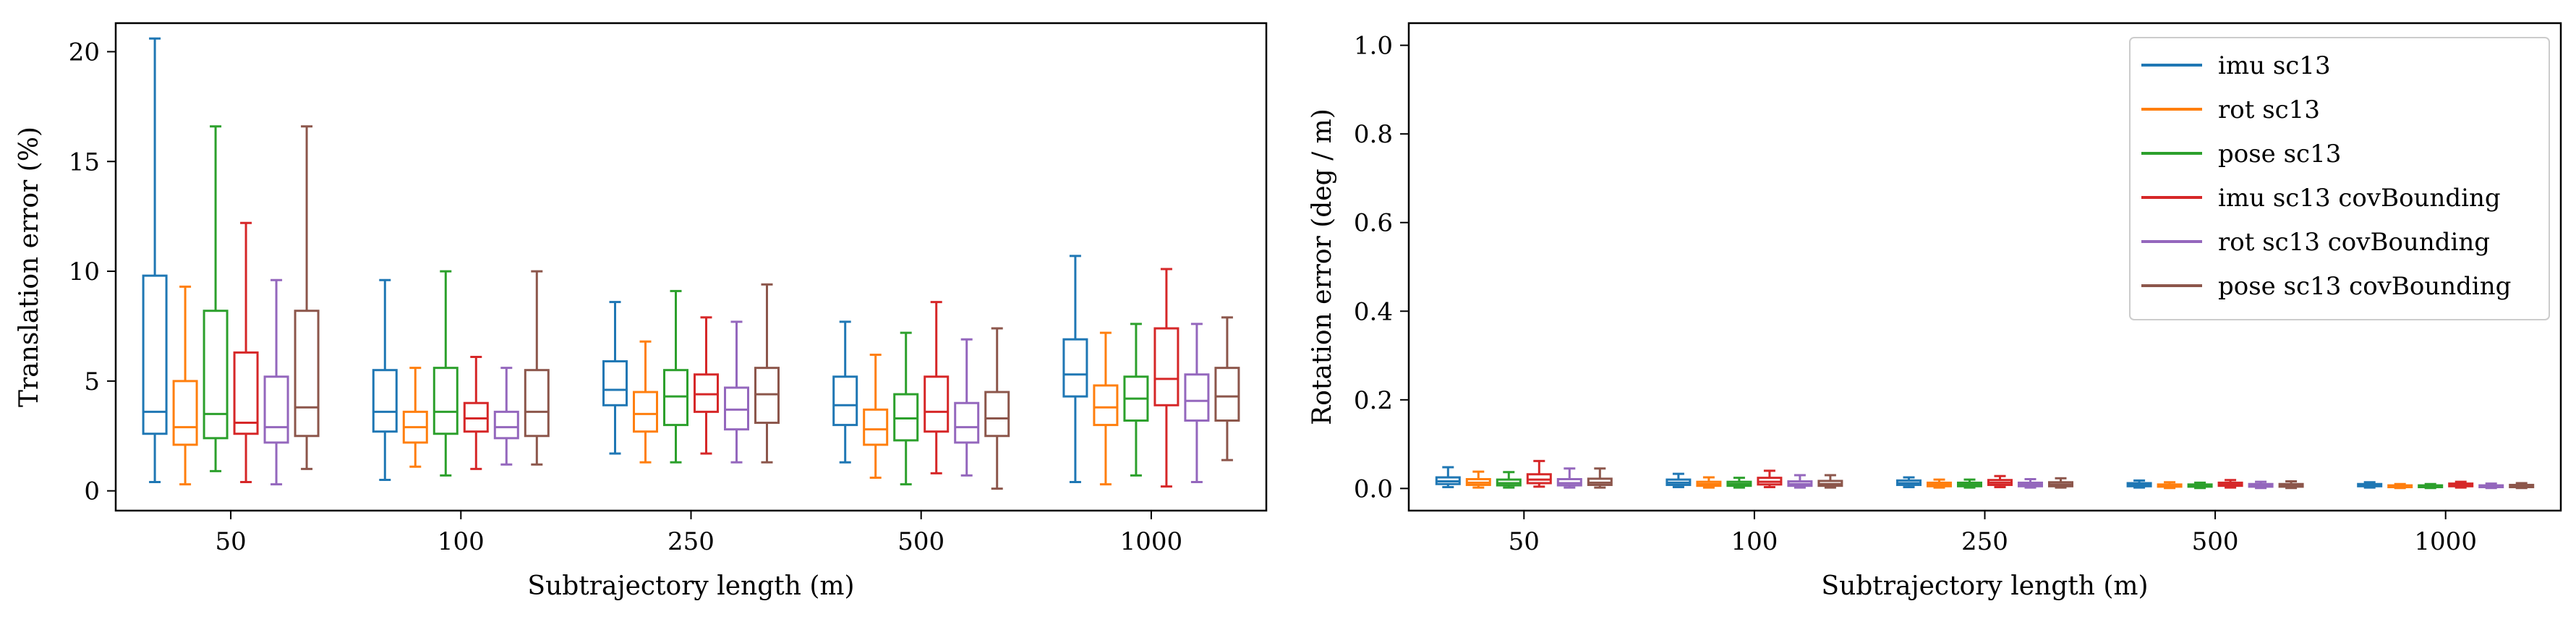 Image resolution: width=2576 pixels, height=622 pixels. I want to click on y-tick-label: 0.2, so click(1373, 400).